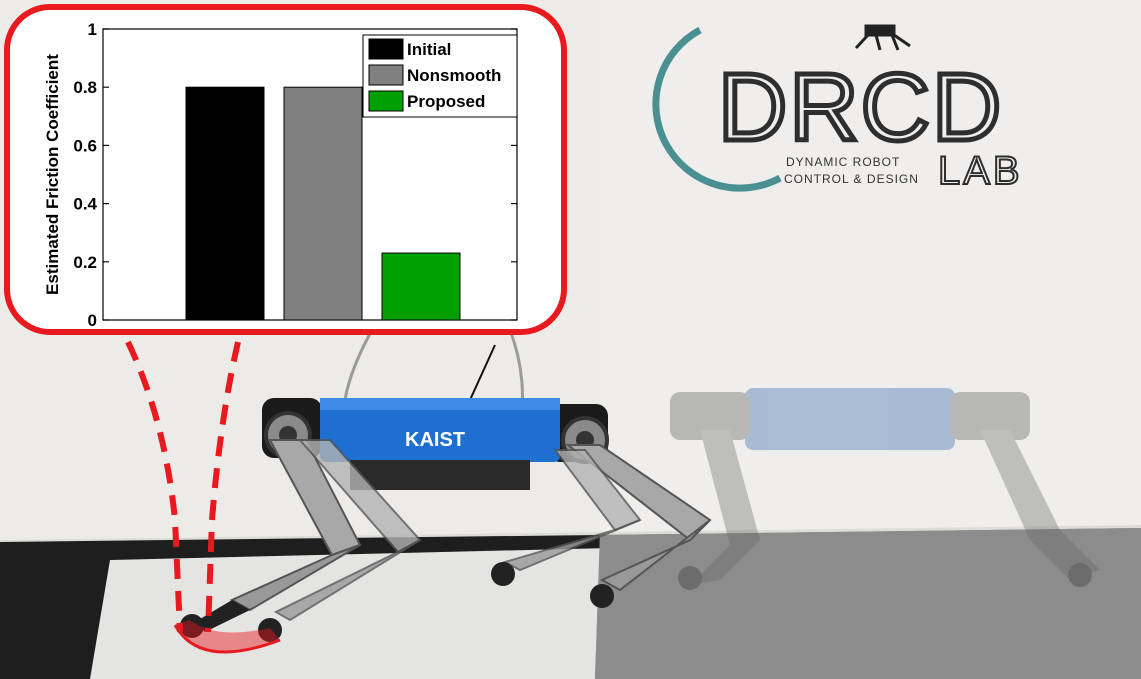  What do you see at coordinates (446, 101) in the screenshot?
I see `legend-label: Proposed` at bounding box center [446, 101].